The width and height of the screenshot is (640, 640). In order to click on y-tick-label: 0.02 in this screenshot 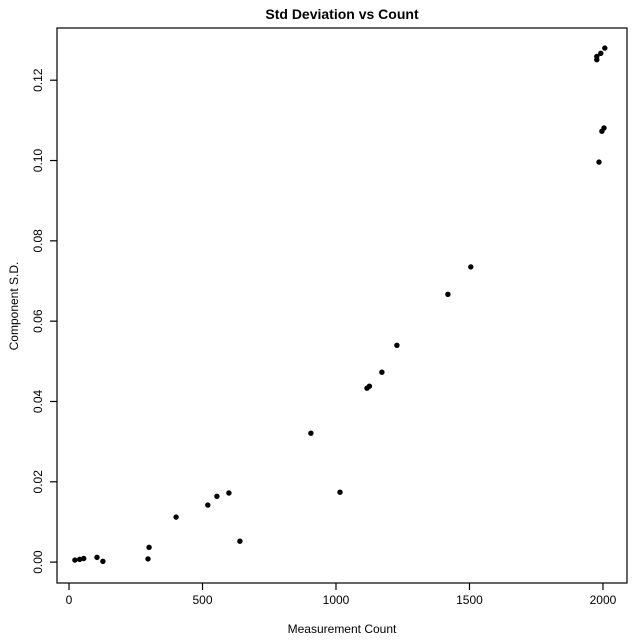, I will do `click(38, 482)`.